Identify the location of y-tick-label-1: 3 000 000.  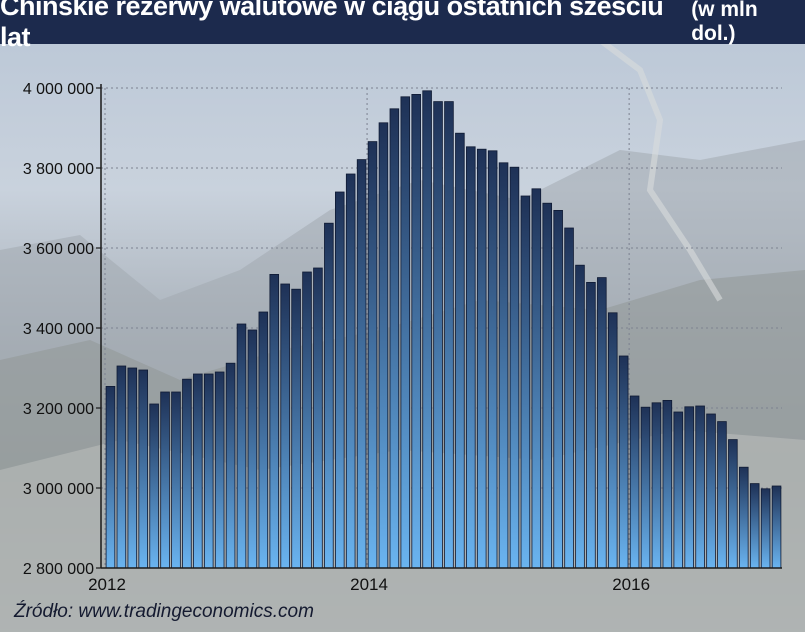
(58, 489).